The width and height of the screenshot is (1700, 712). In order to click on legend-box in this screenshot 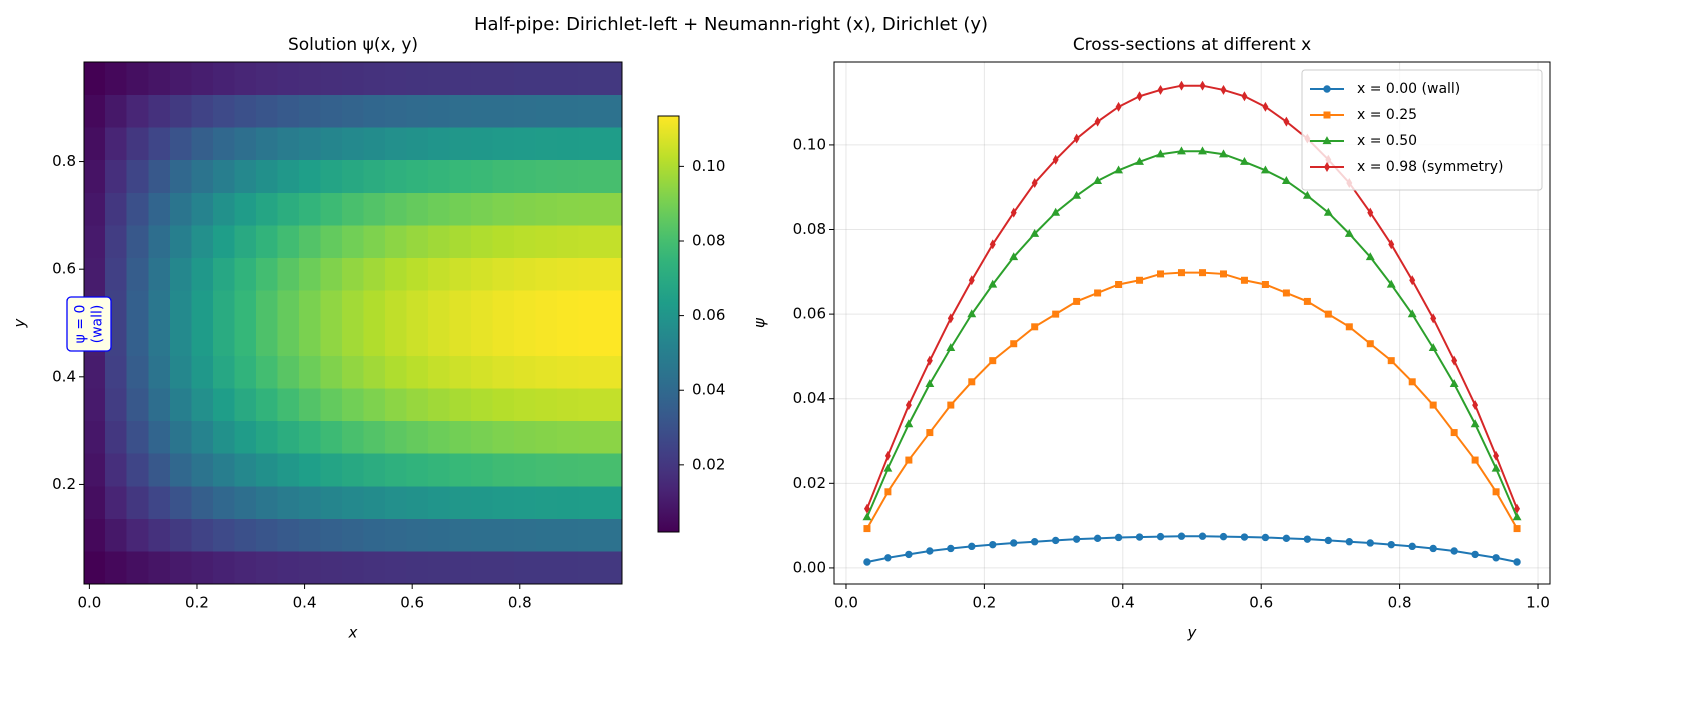, I will do `click(1422, 130)`.